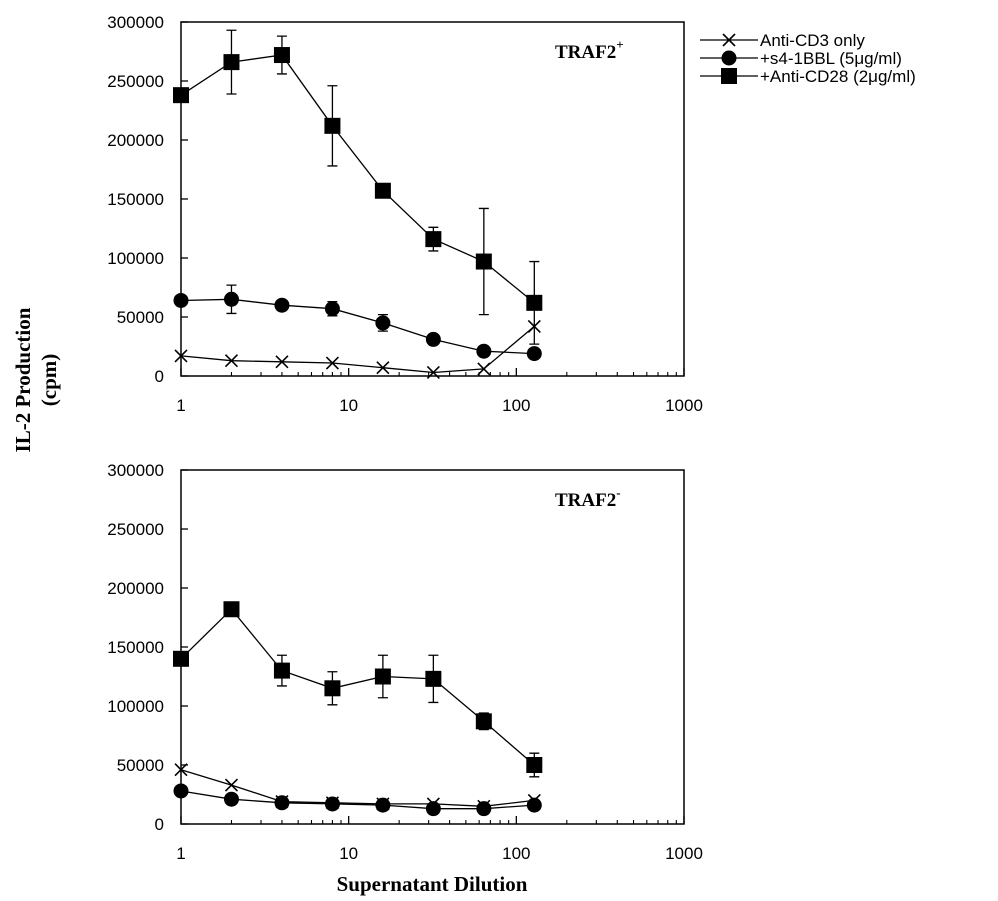  I want to click on panel-title: TRAF2+, so click(589, 50).